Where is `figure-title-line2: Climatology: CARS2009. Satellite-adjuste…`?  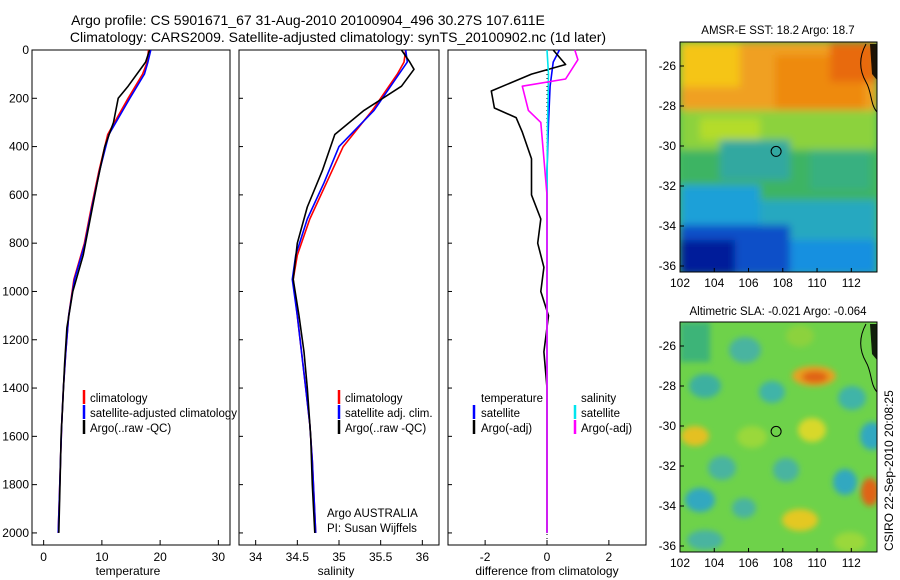 figure-title-line2: Climatology: CARS2009. Satellite-adjuste… is located at coordinates (338, 37).